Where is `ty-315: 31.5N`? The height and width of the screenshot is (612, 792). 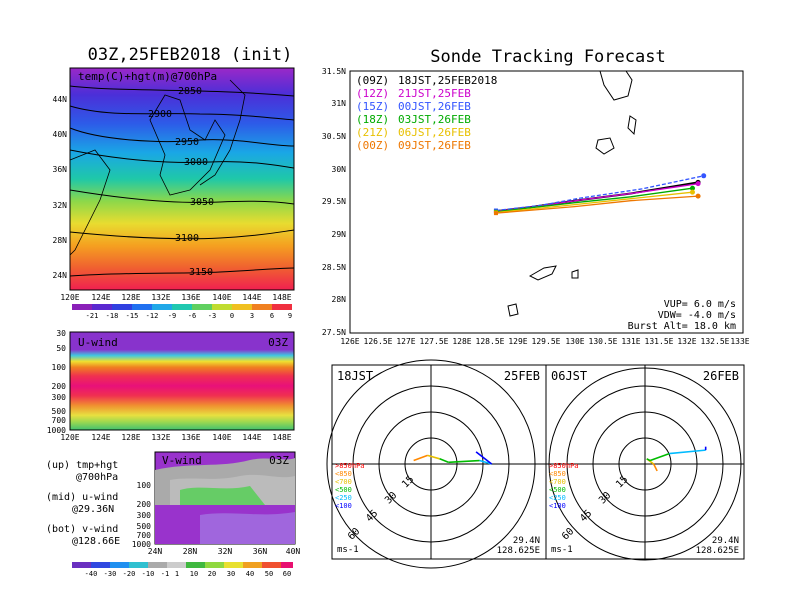 ty-315: 31.5N is located at coordinates (334, 71).